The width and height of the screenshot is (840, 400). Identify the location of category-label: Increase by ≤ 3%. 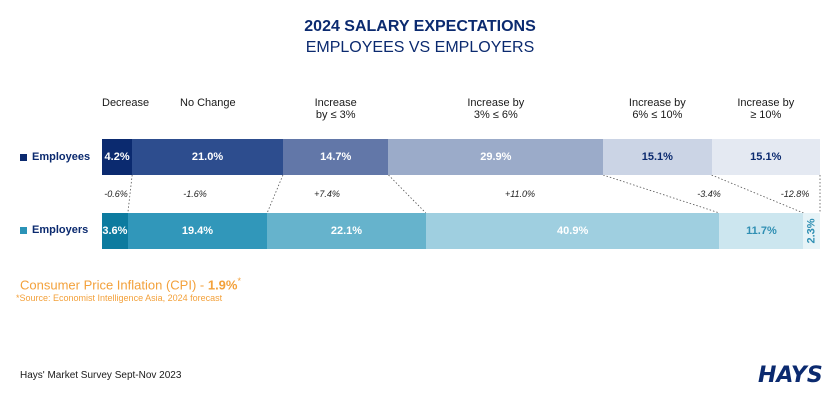
(335, 109).